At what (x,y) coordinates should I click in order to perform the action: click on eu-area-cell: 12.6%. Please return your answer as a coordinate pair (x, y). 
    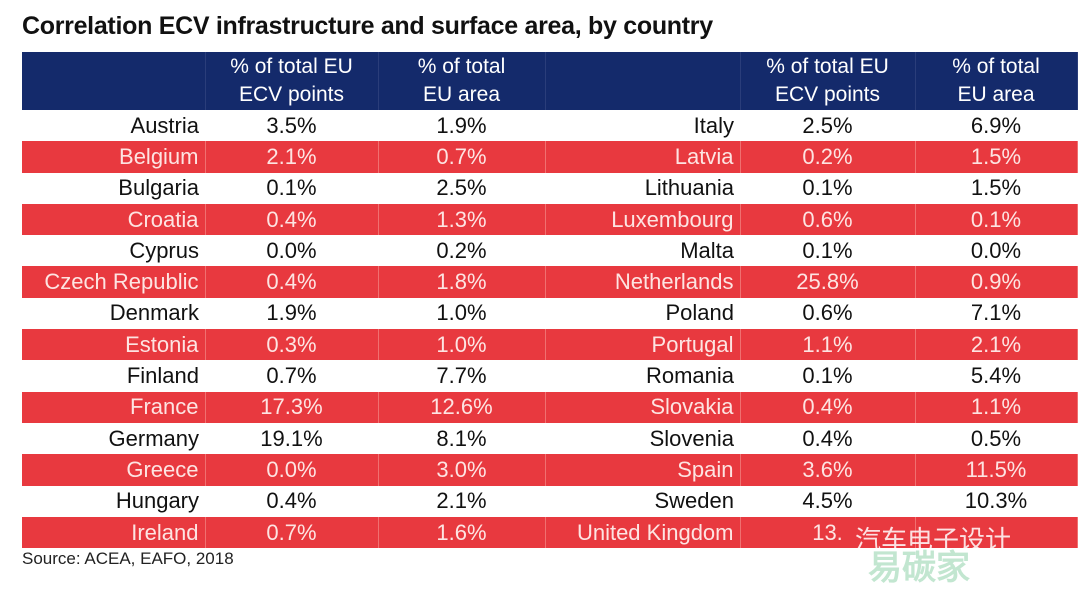
    Looking at the image, I should click on (462, 407).